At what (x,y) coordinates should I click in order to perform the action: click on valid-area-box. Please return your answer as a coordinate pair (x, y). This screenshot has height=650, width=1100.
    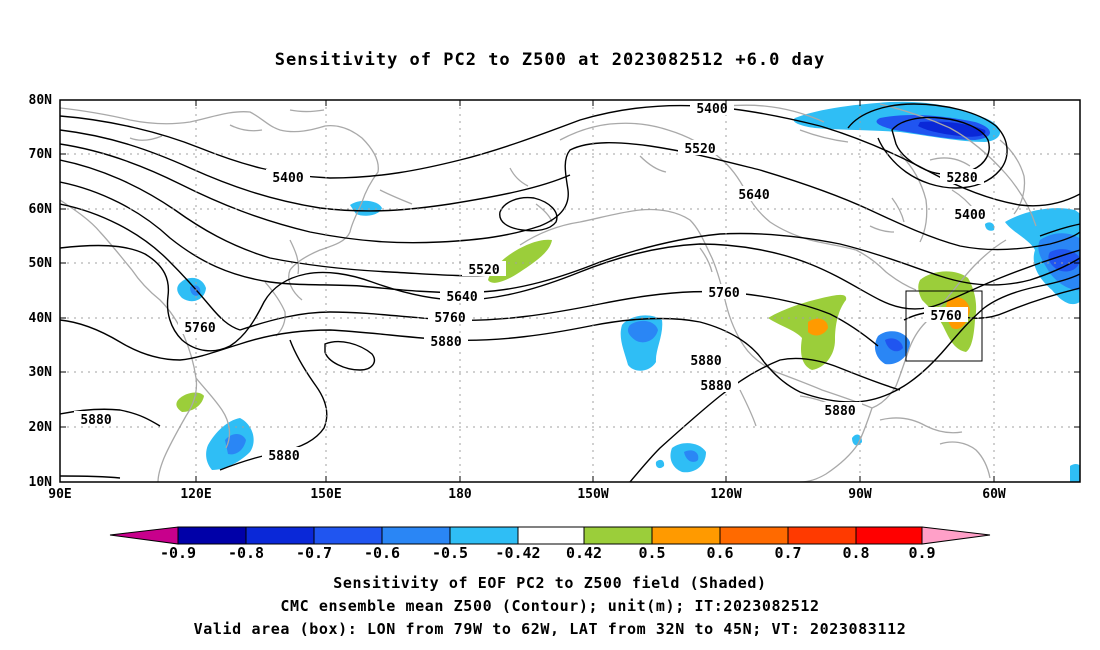
    Looking at the image, I should click on (944, 326).